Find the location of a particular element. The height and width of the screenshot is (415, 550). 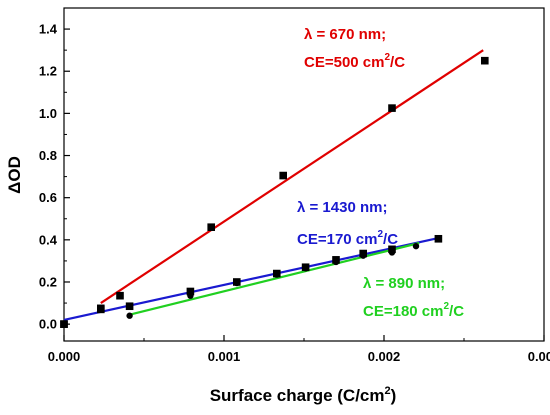

y-axis-label: ΔOD is located at coordinates (14, 175).